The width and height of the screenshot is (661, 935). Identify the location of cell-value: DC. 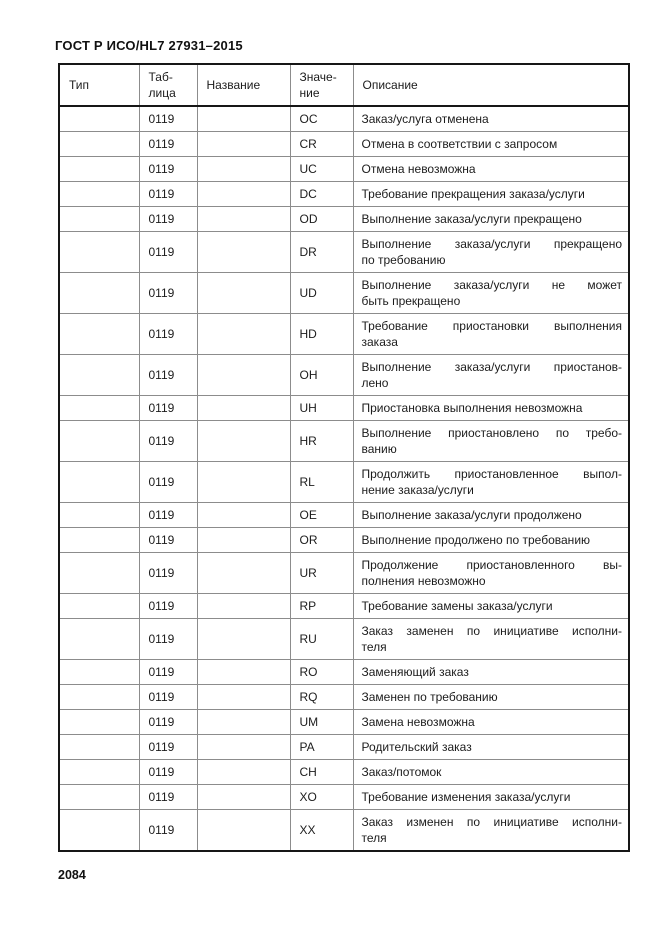
(321, 194).